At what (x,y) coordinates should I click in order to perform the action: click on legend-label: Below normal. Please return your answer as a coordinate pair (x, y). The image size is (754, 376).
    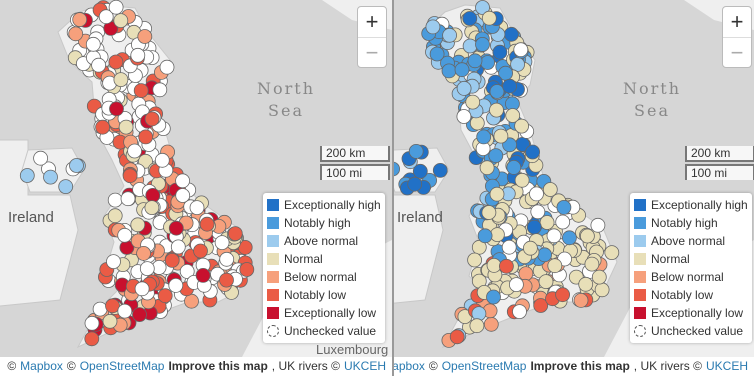
    Looking at the image, I should click on (320, 277).